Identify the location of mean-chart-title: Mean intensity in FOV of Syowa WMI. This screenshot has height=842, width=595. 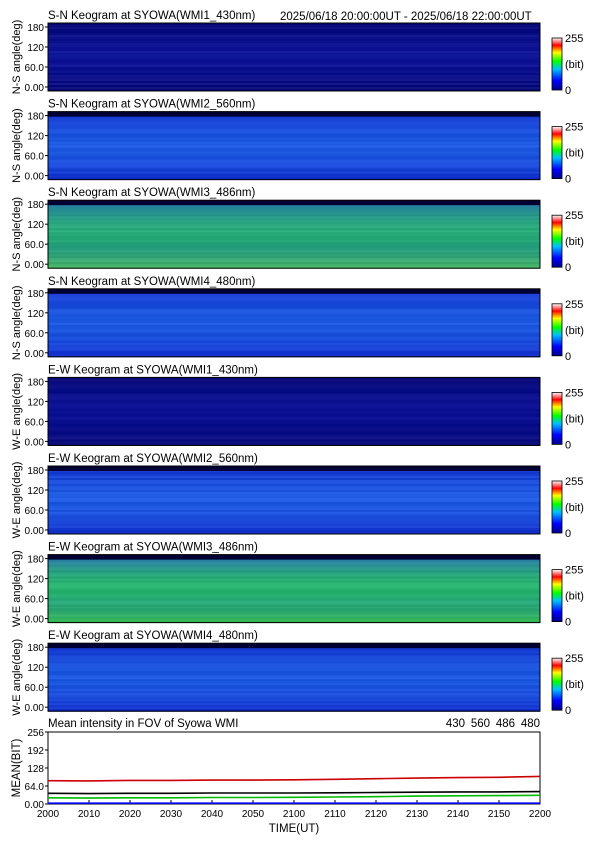
(143, 724).